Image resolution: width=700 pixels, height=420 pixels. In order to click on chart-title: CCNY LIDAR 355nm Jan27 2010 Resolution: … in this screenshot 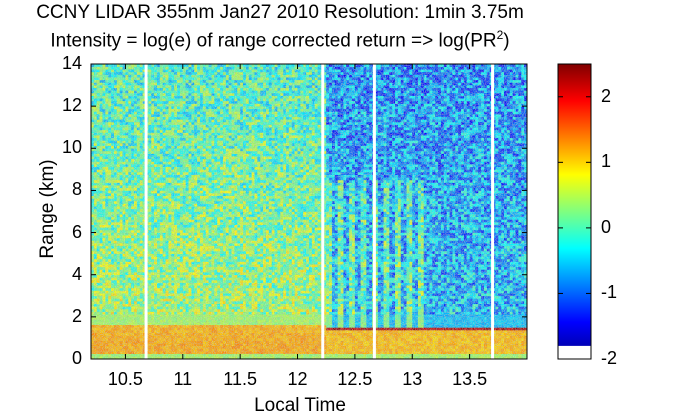, I will do `click(280, 12)`.